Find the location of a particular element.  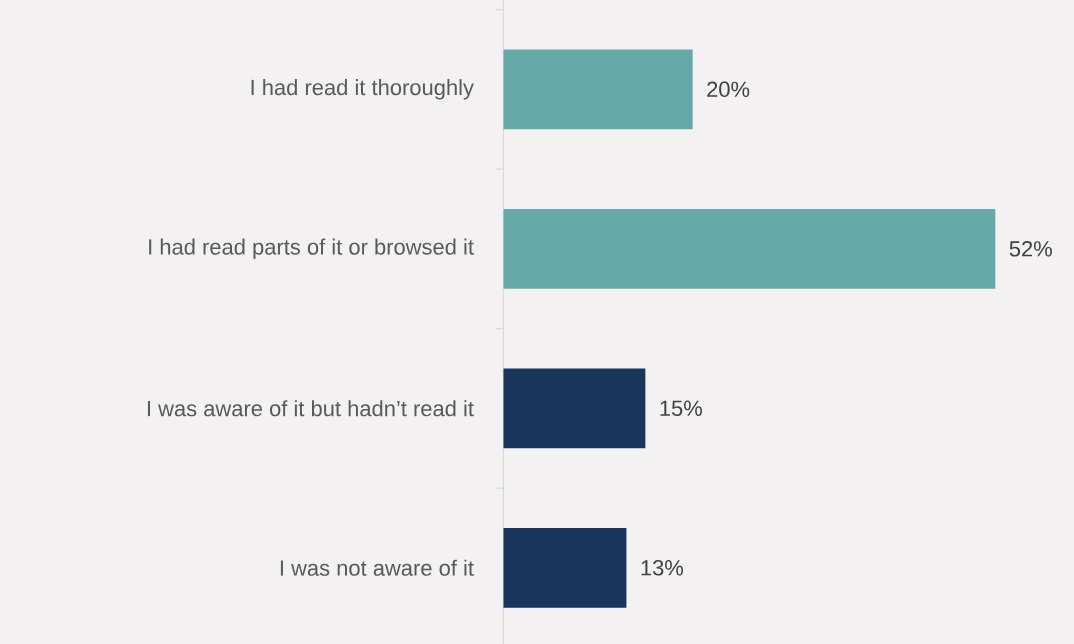

y-tick-label: I was not aware of it is located at coordinates (377, 567).